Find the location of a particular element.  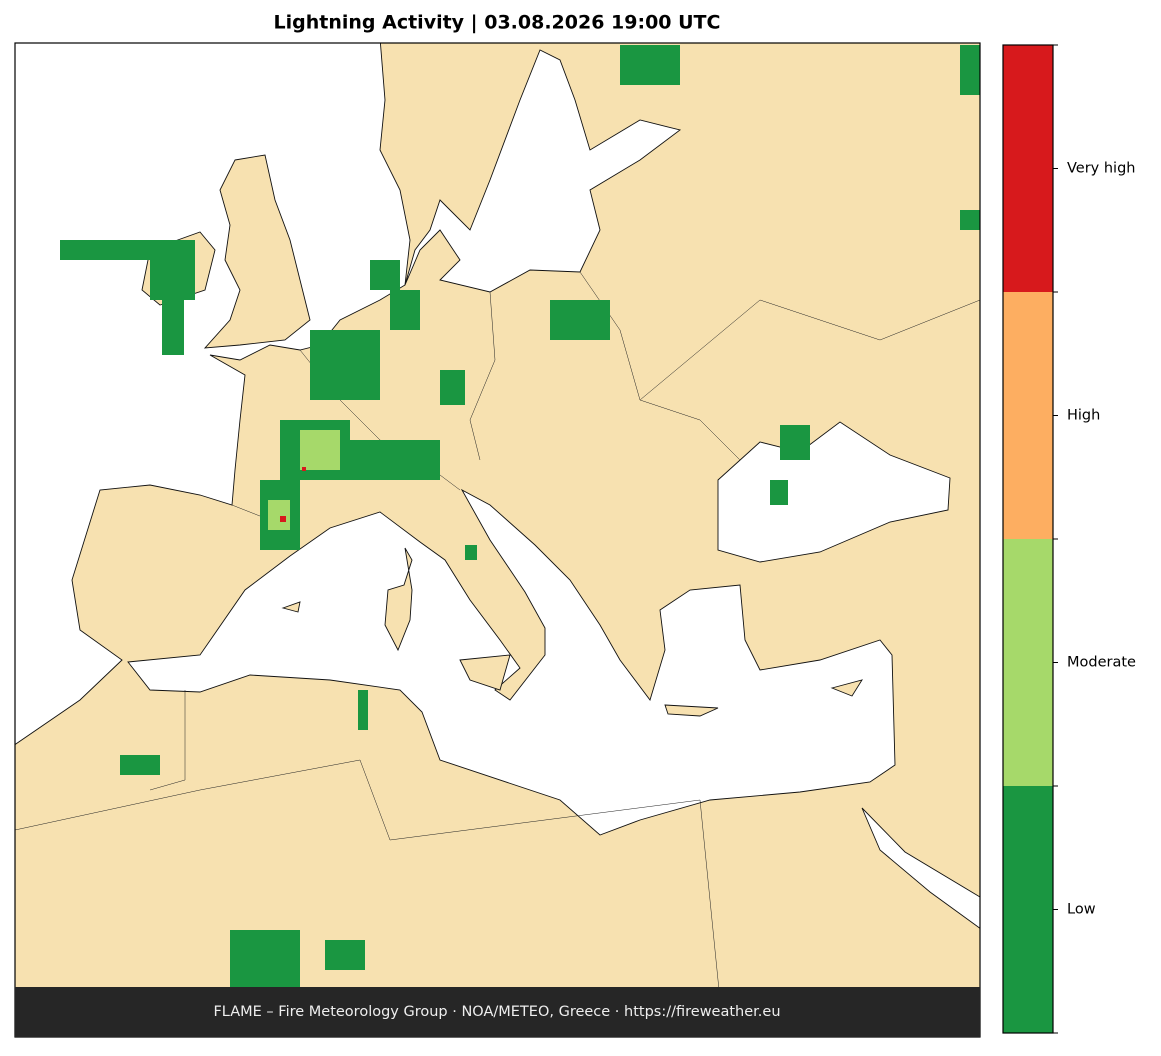

colorbar-label: Moderate is located at coordinates (1101, 663).